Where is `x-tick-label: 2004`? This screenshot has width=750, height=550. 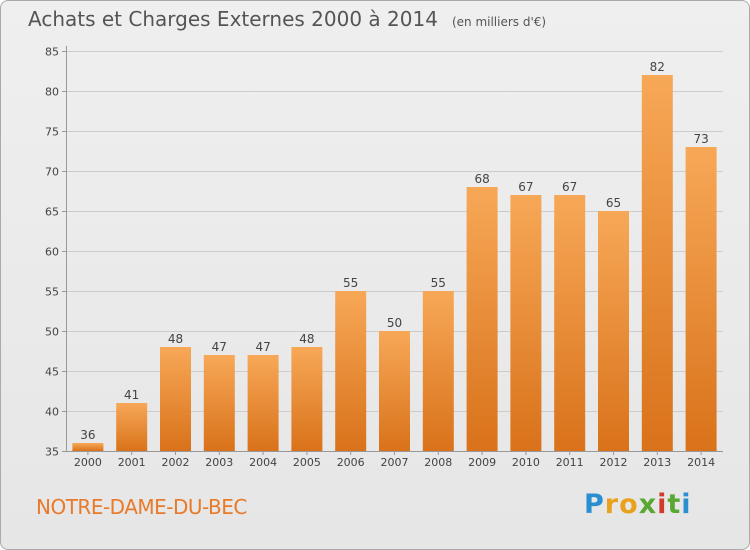 x-tick-label: 2004 is located at coordinates (263, 462).